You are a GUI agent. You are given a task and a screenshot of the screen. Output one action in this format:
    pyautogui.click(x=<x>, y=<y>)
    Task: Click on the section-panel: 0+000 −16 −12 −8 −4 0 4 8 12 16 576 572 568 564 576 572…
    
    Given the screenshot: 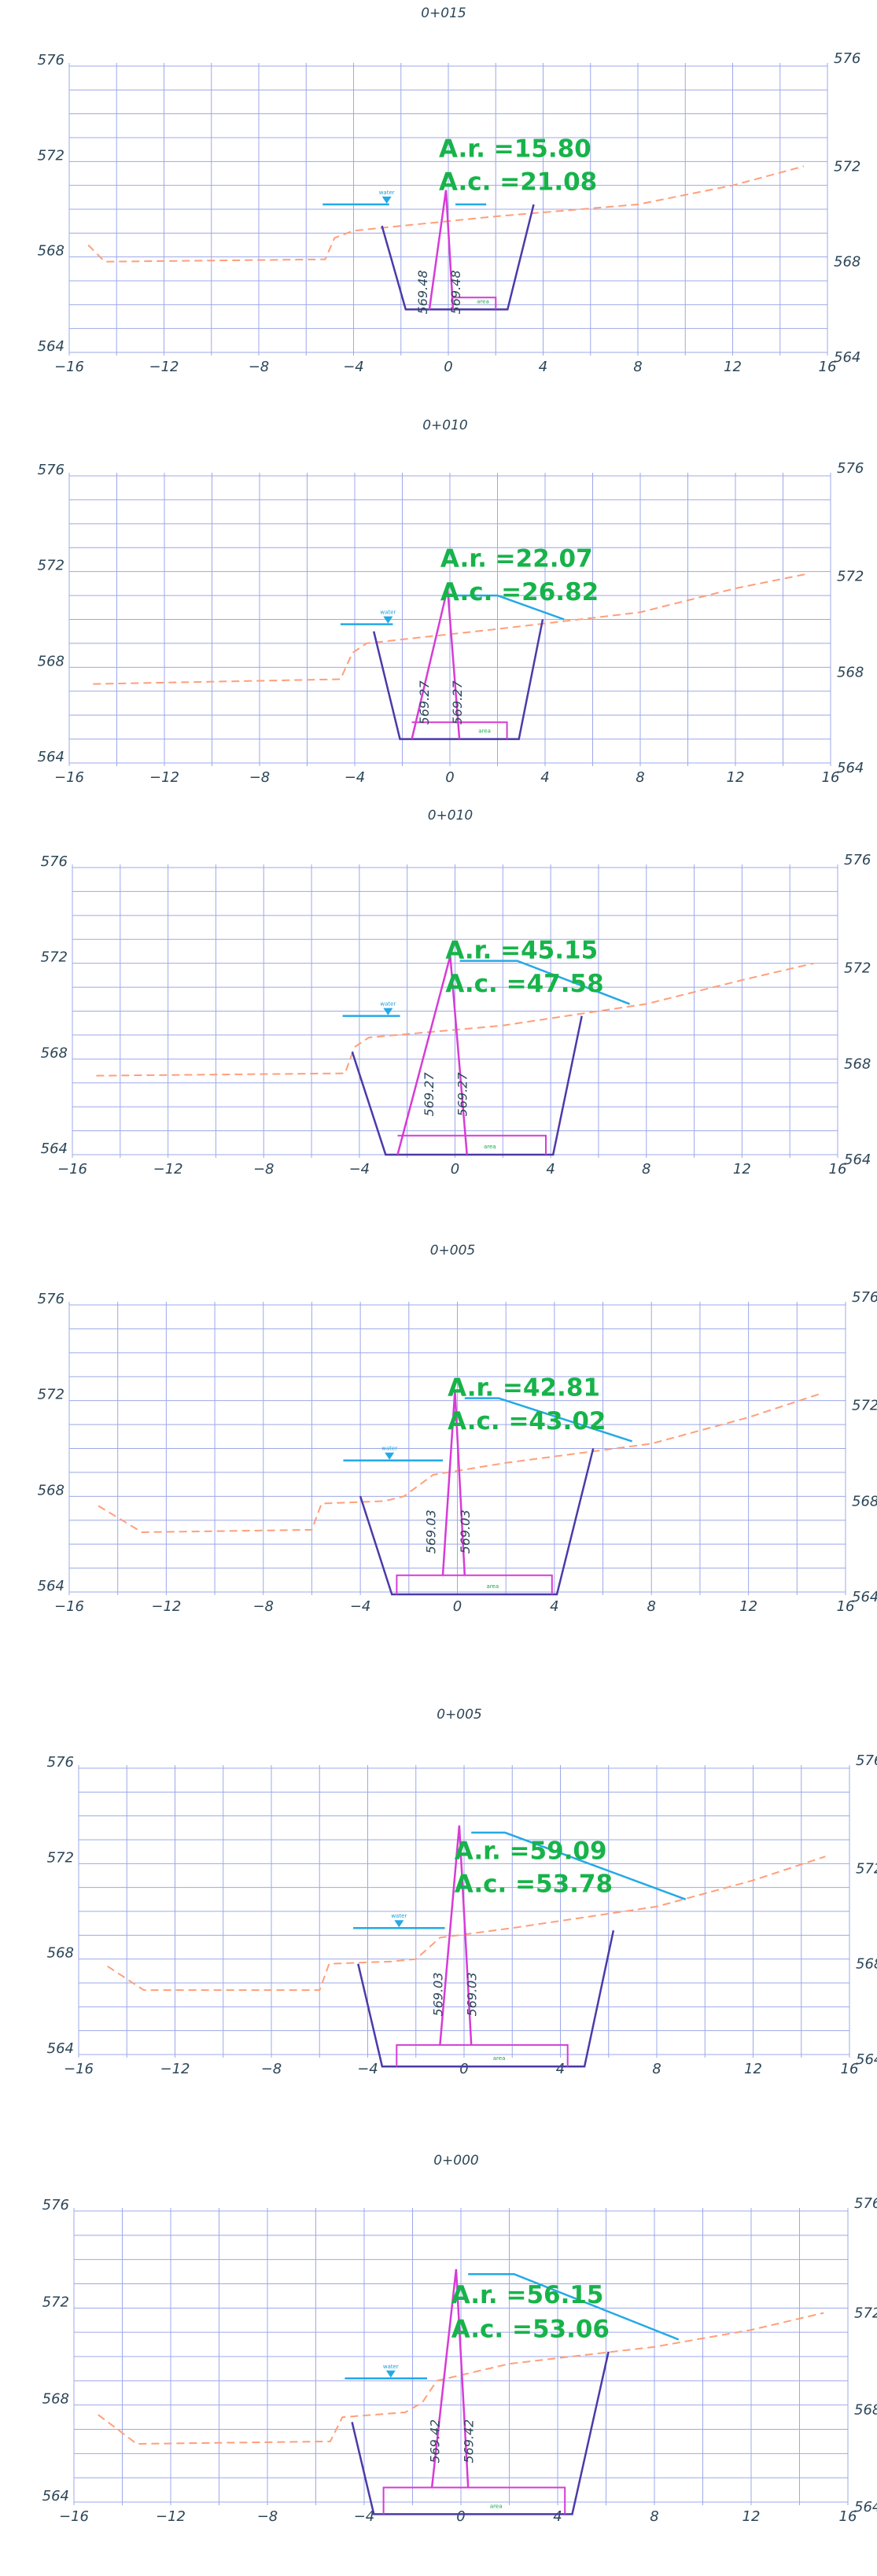 What is the action you would take?
    pyautogui.click(x=459, y=2339)
    